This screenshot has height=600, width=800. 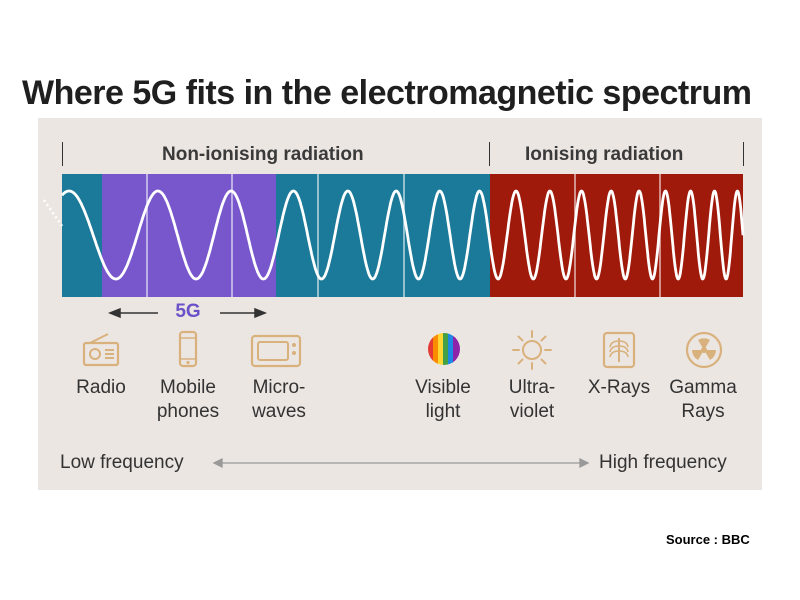 What do you see at coordinates (82, 235) in the screenshot?
I see `band-teal-left` at bounding box center [82, 235].